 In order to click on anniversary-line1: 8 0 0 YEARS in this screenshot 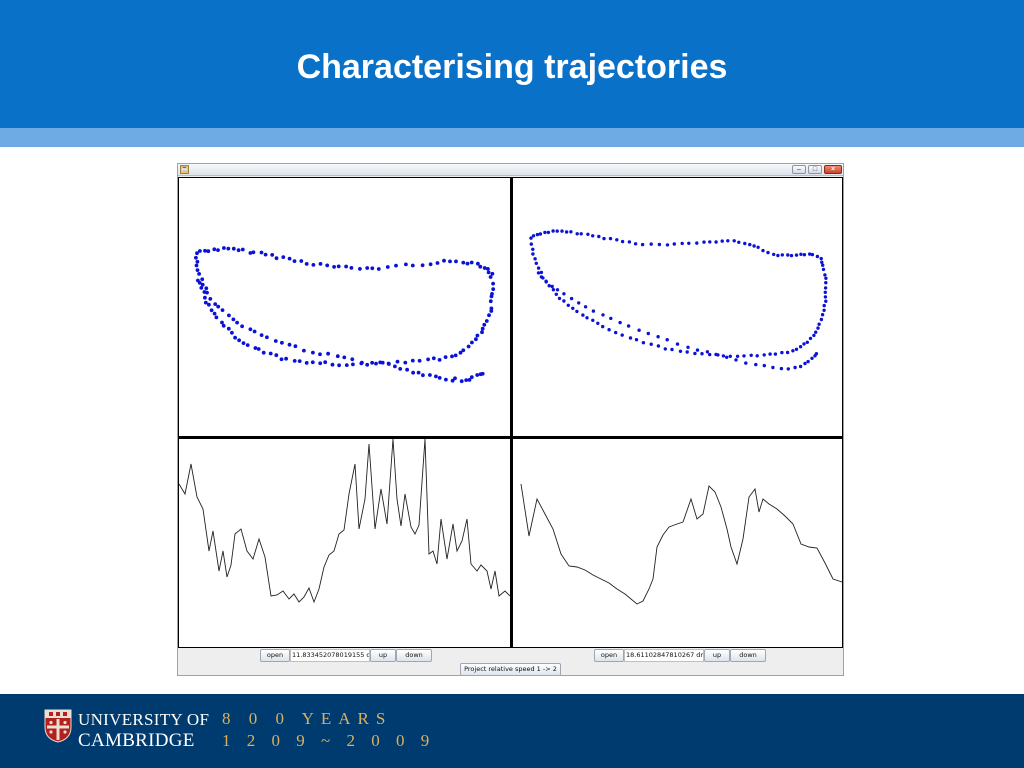, I will do `click(307, 718)`.